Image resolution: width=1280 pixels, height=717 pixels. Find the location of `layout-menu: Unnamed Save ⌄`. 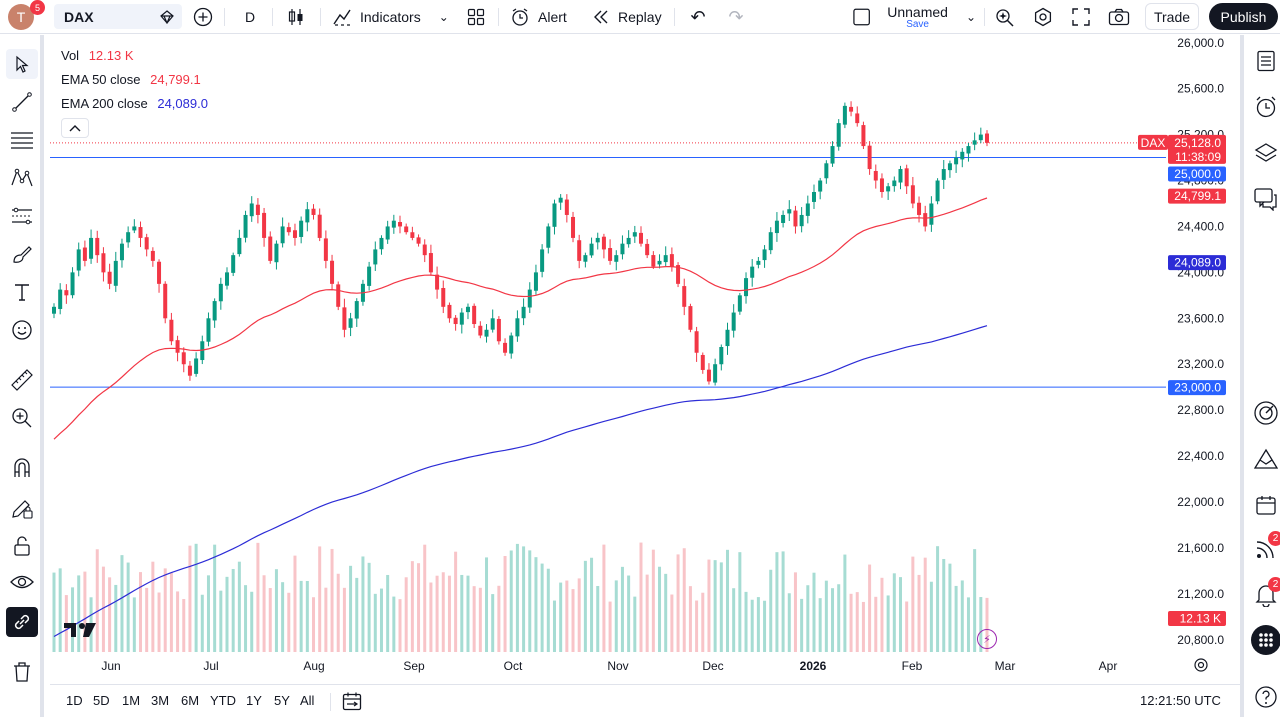

layout-menu: Unnamed Save ⌄ is located at coordinates (914, 17).